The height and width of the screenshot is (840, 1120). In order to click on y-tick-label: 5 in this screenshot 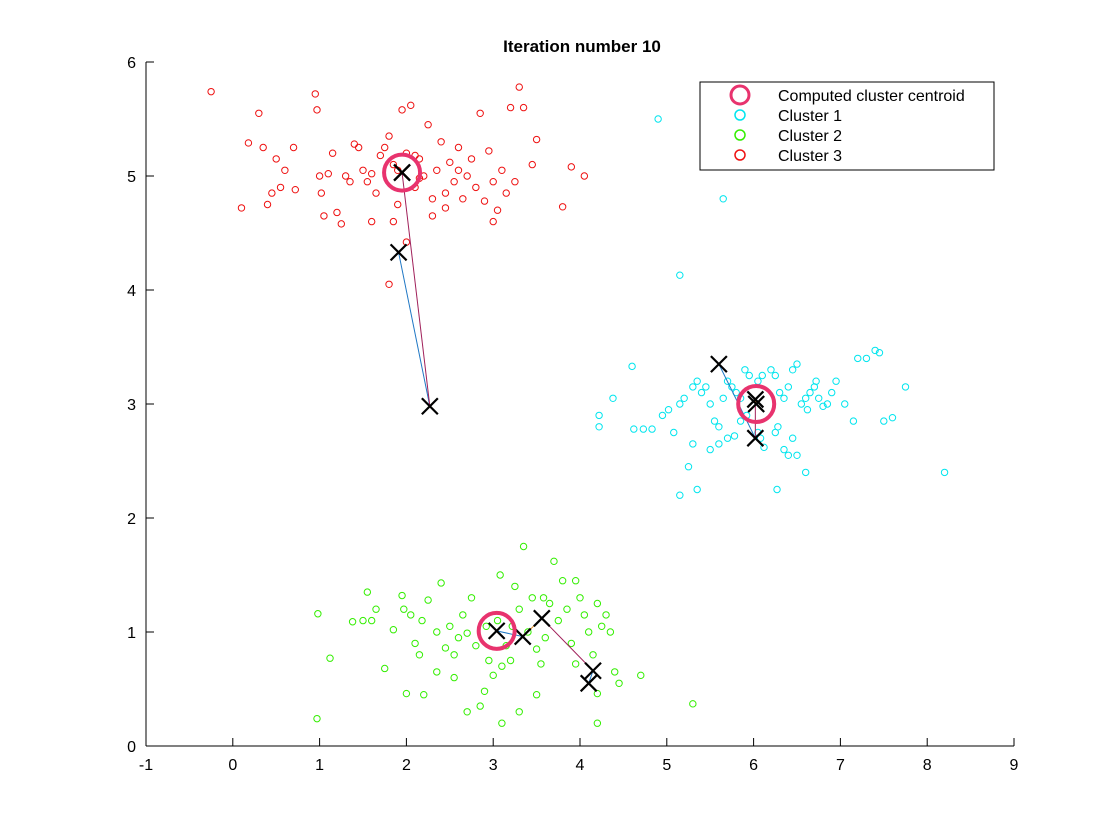, I will do `click(131, 177)`.